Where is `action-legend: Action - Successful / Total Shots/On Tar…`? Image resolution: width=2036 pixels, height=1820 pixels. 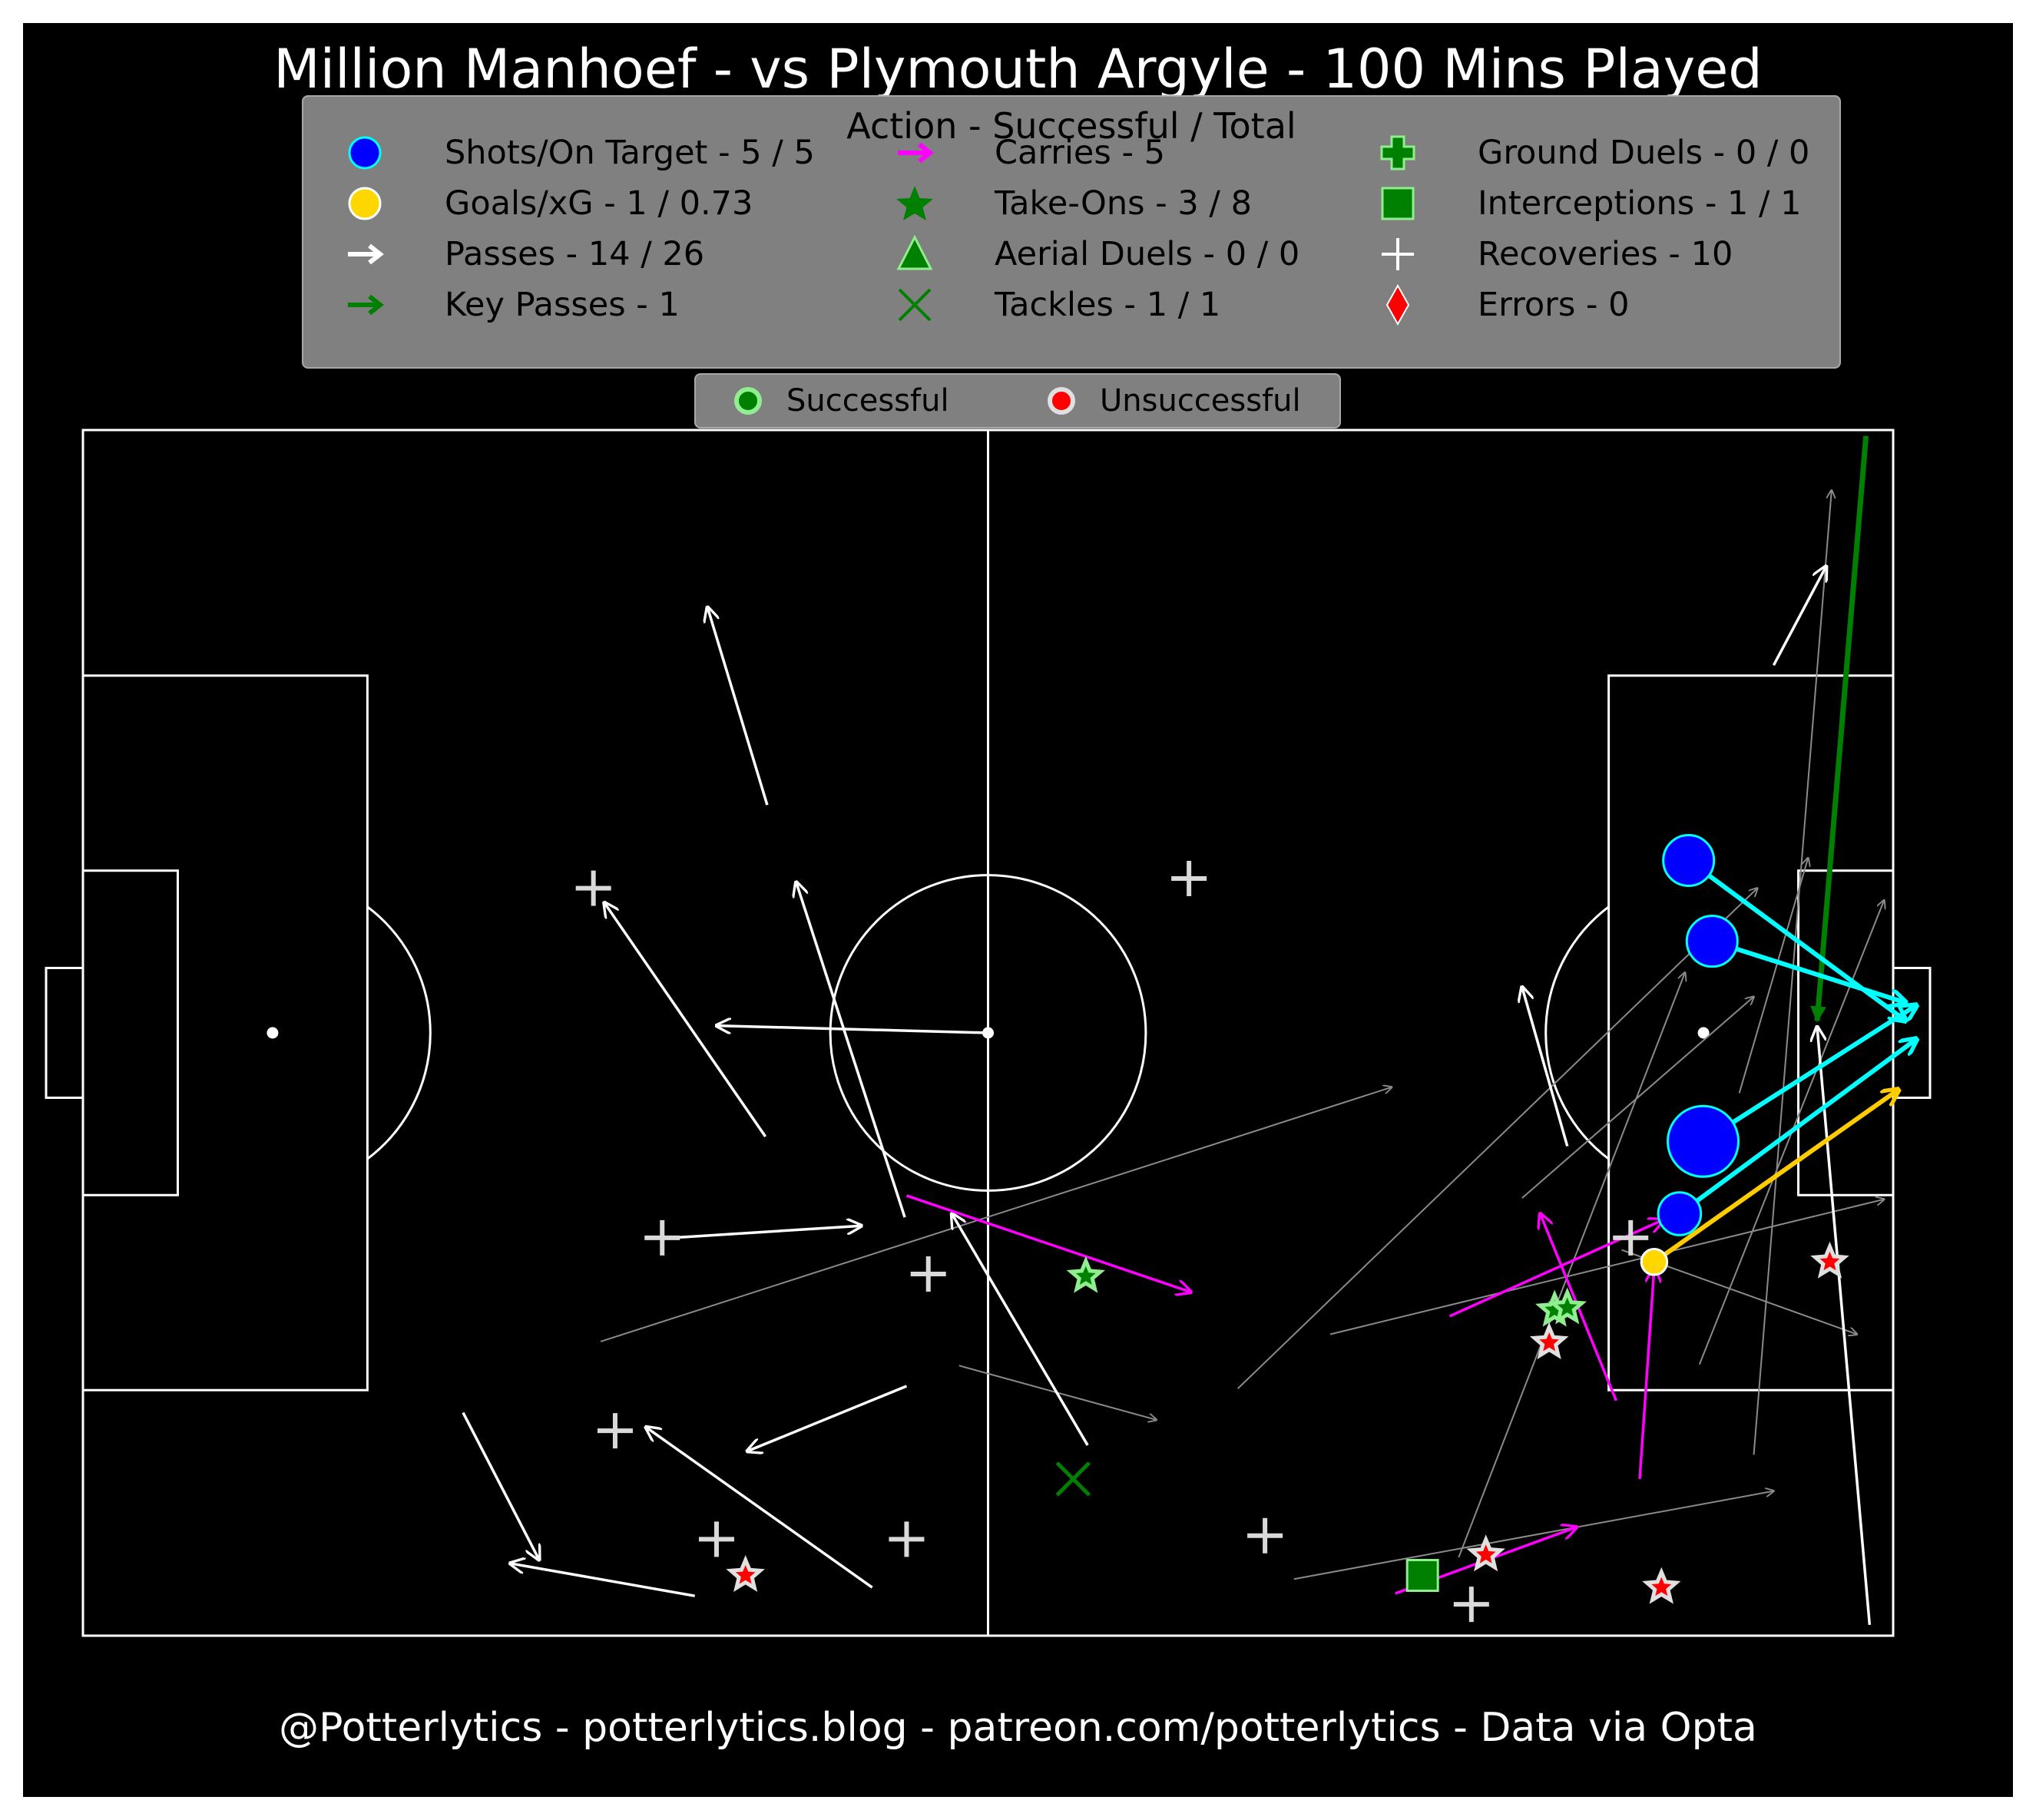
action-legend: Action - Successful / Total Shots/On Tar… is located at coordinates (1071, 232).